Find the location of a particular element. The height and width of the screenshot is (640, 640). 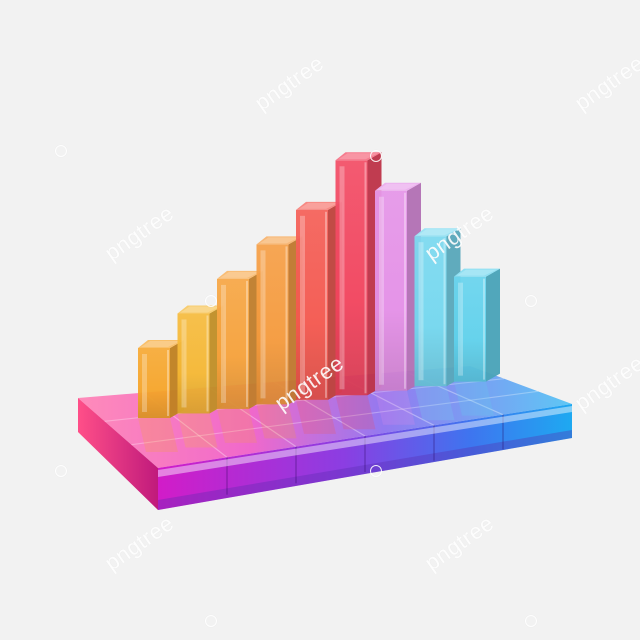

base-front-highlight is located at coordinates (365, 441).